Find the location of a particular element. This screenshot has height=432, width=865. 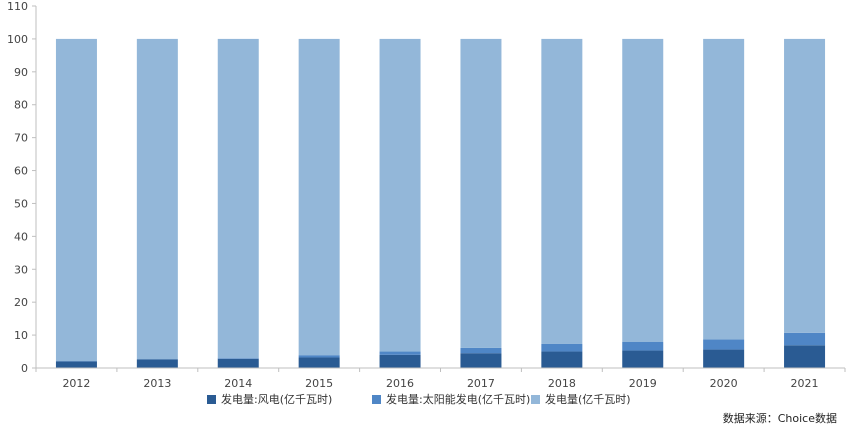

y-tick-label: 30 is located at coordinates (21, 269).